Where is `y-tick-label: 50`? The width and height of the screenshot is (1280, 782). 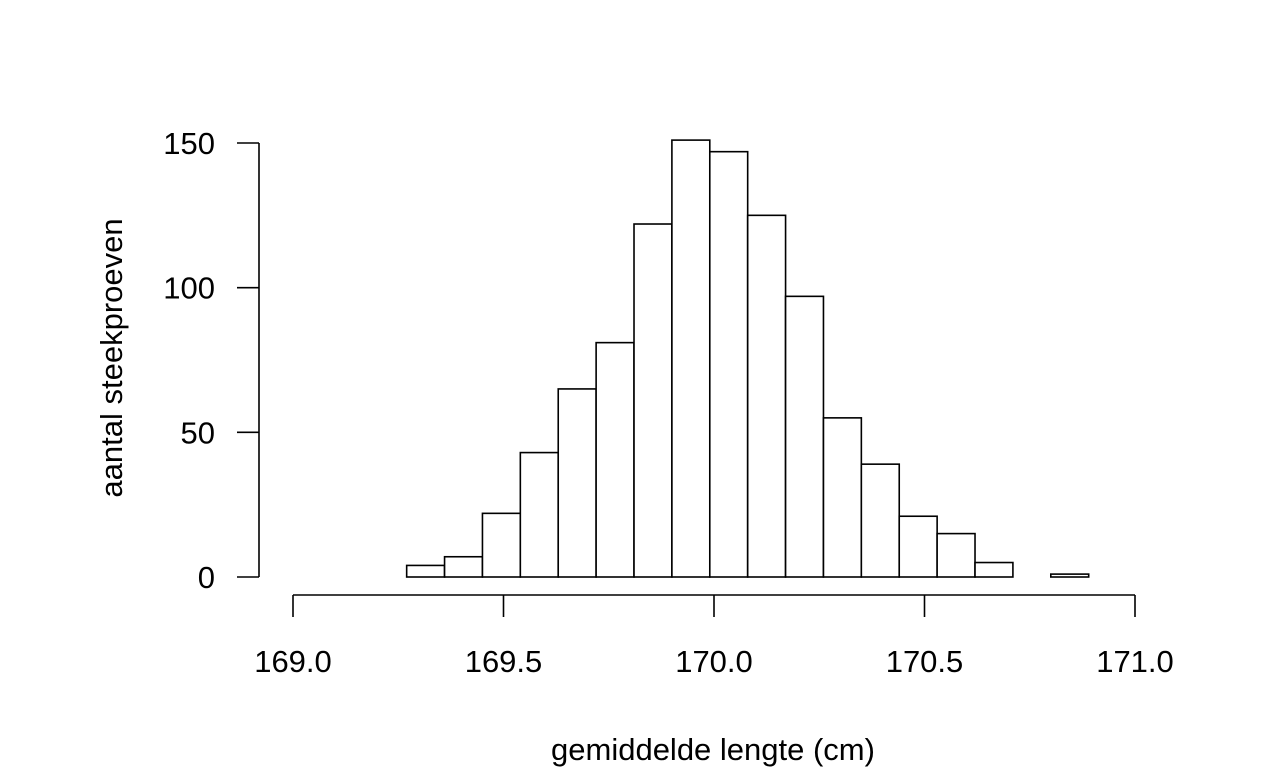
y-tick-label: 50 is located at coordinates (198, 432).